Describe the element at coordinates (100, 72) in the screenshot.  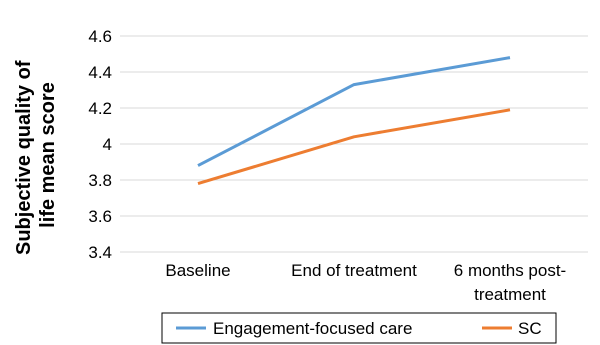
I see `y-tick-label: 4.4` at that location.